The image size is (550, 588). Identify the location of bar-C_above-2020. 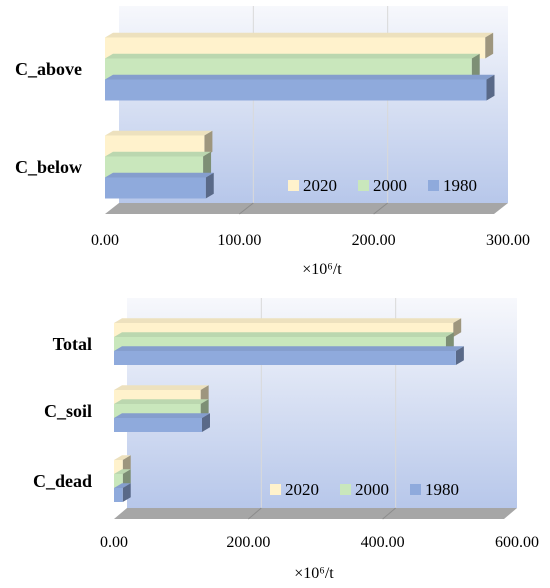
(299, 45).